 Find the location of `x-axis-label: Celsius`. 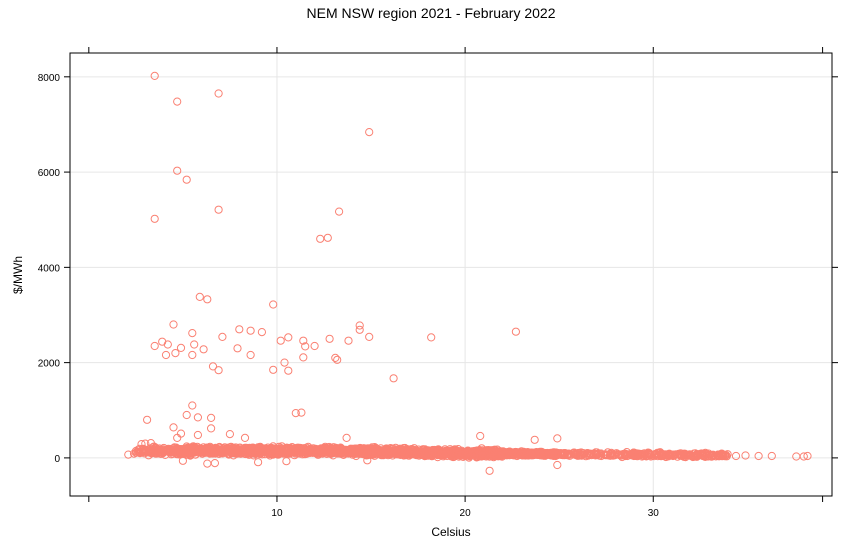

x-axis-label: Celsius is located at coordinates (450, 532).